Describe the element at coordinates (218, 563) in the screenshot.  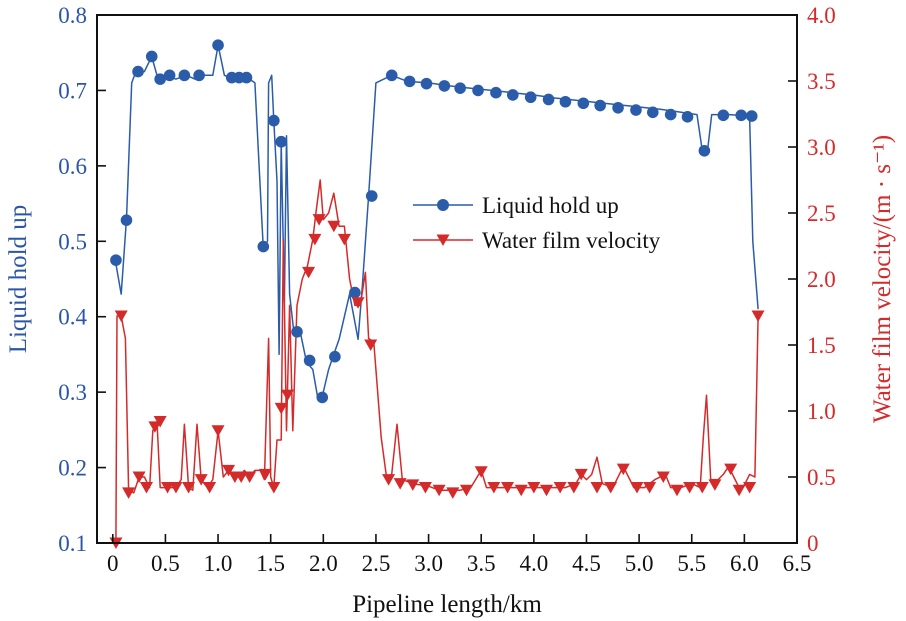
I see `x-tick-label-2: 1.0` at that location.